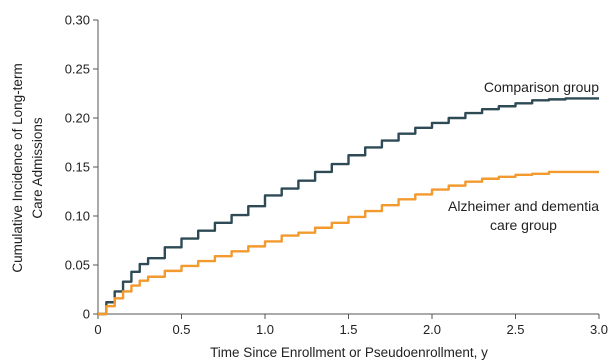 The height and width of the screenshot is (362, 611). What do you see at coordinates (17, 167) in the screenshot?
I see `y-axis-title-line-1: Cumulative Incidence of Long-term` at bounding box center [17, 167].